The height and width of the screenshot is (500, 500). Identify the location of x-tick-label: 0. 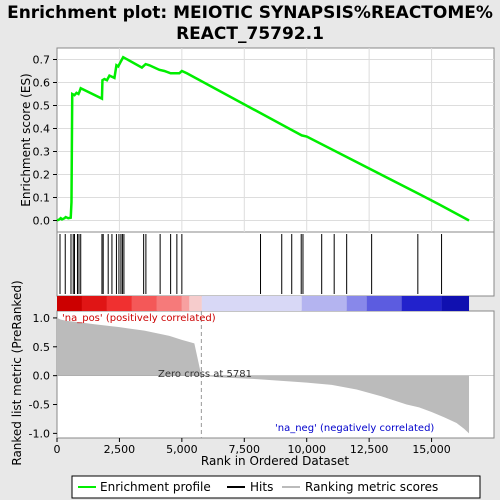
(57, 449).